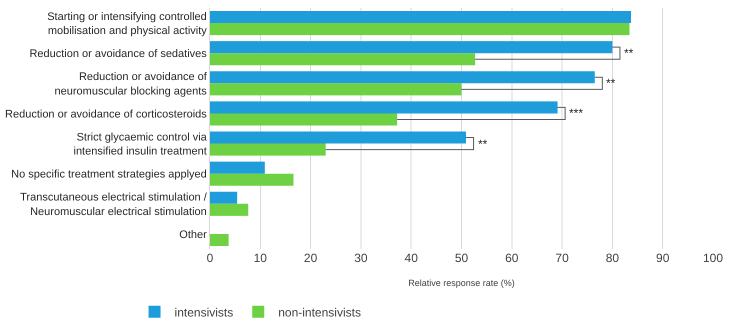  What do you see at coordinates (204, 312) in the screenshot?
I see `legend-label: intensivists` at bounding box center [204, 312].